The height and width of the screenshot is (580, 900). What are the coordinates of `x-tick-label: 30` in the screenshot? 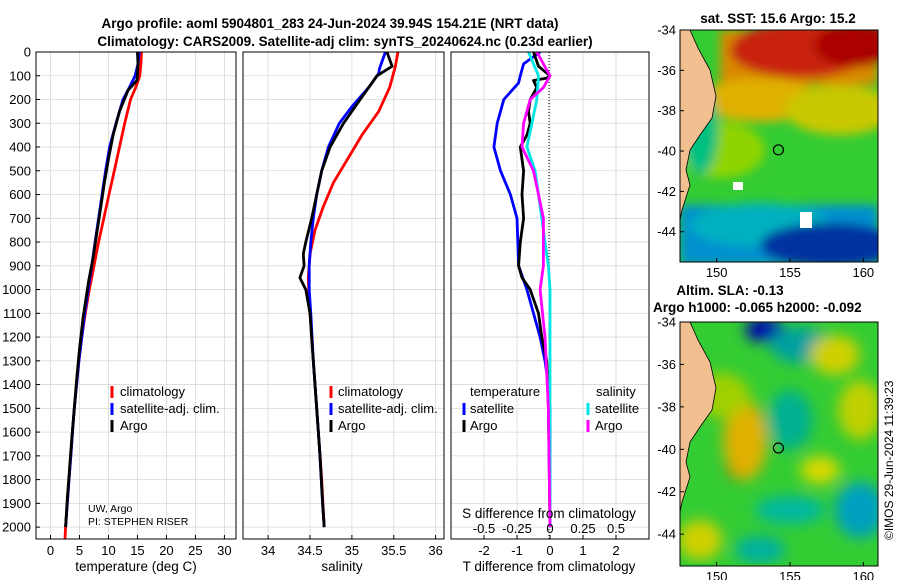 It's located at (224, 550).